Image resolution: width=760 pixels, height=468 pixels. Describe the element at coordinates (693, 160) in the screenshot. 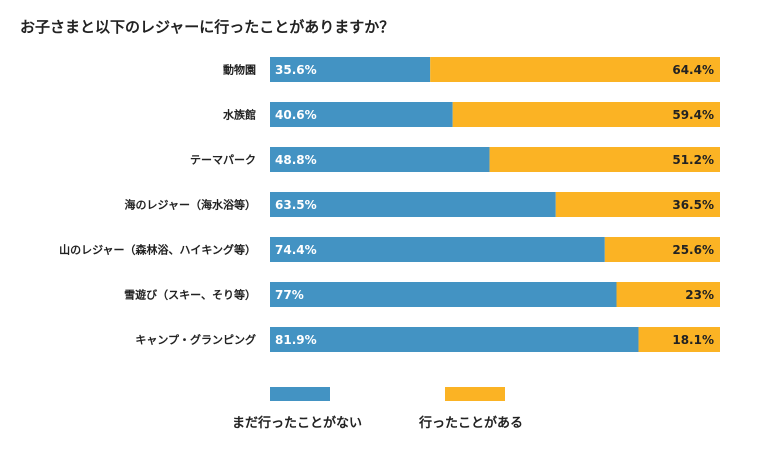

I see `data-label-visited: 51.2%` at that location.